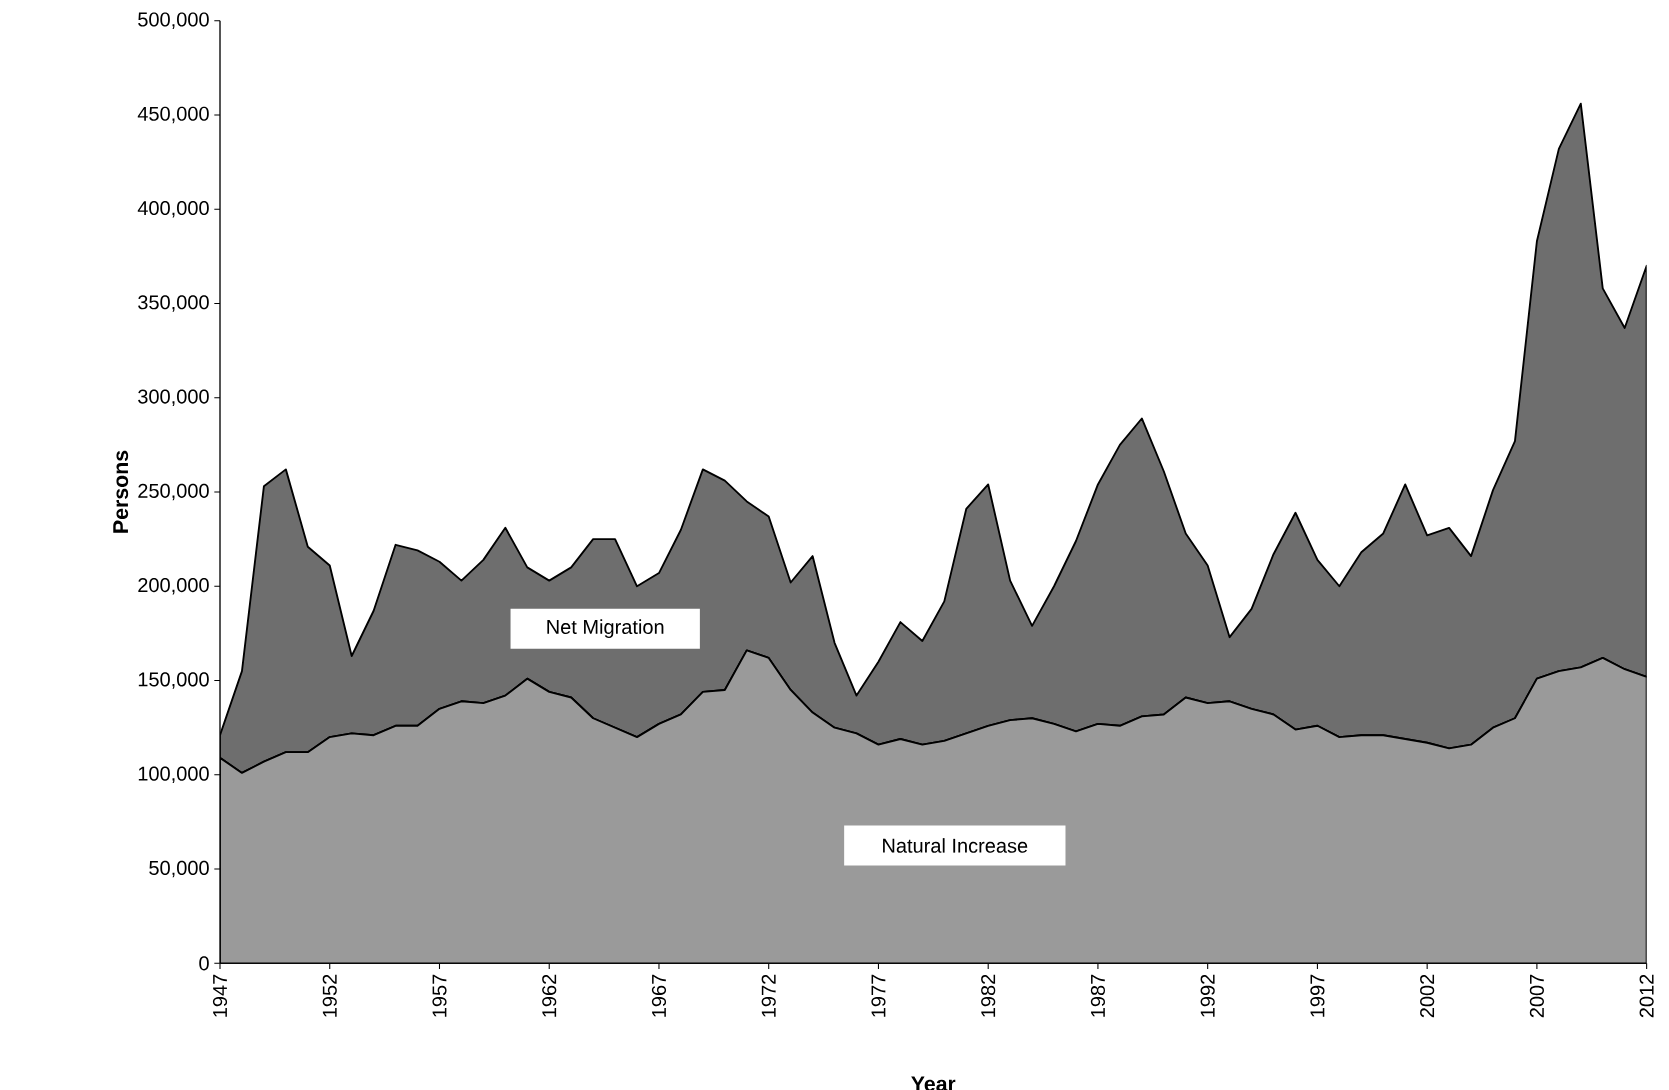  Describe the element at coordinates (878, 995) in the screenshot. I see `x-tick-label: 1977` at that location.